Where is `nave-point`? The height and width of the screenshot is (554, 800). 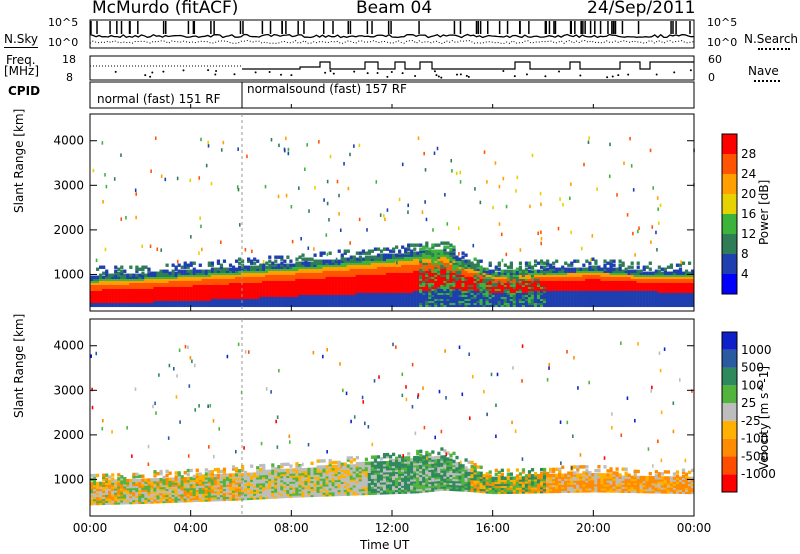
nave-point is located at coordinates (150, 76).